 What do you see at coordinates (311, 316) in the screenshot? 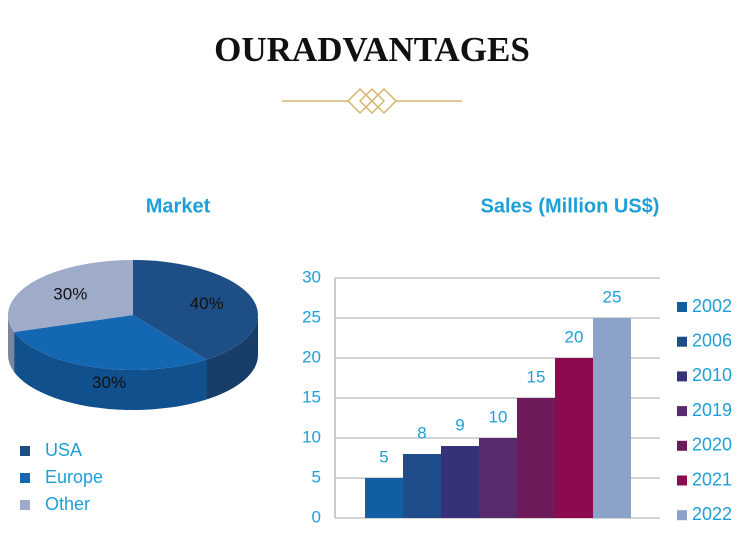
I see `y-tick-label: 25` at bounding box center [311, 316].